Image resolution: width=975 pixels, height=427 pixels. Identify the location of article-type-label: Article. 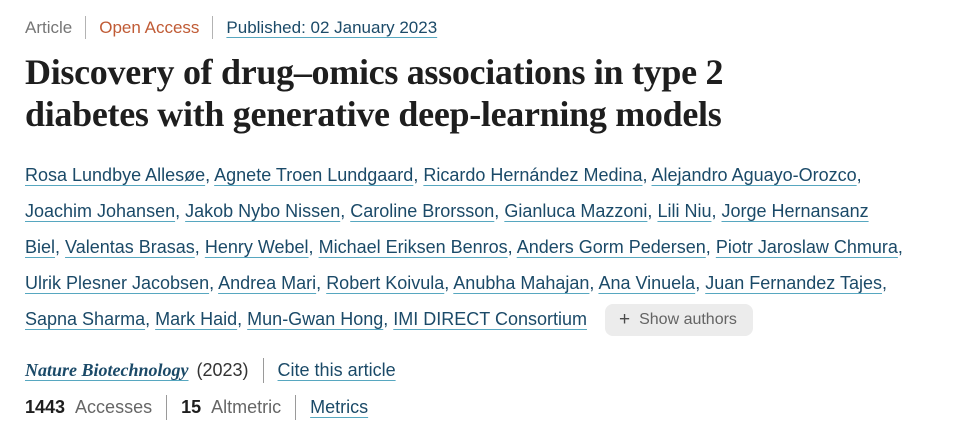
(49, 27).